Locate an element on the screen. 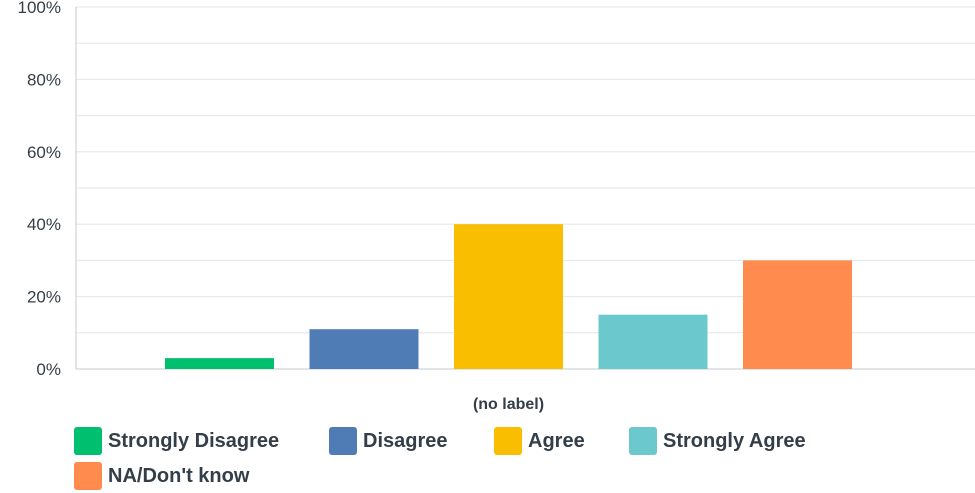 Image resolution: width=975 pixels, height=493 pixels. legend-label: Agree is located at coordinates (556, 440).